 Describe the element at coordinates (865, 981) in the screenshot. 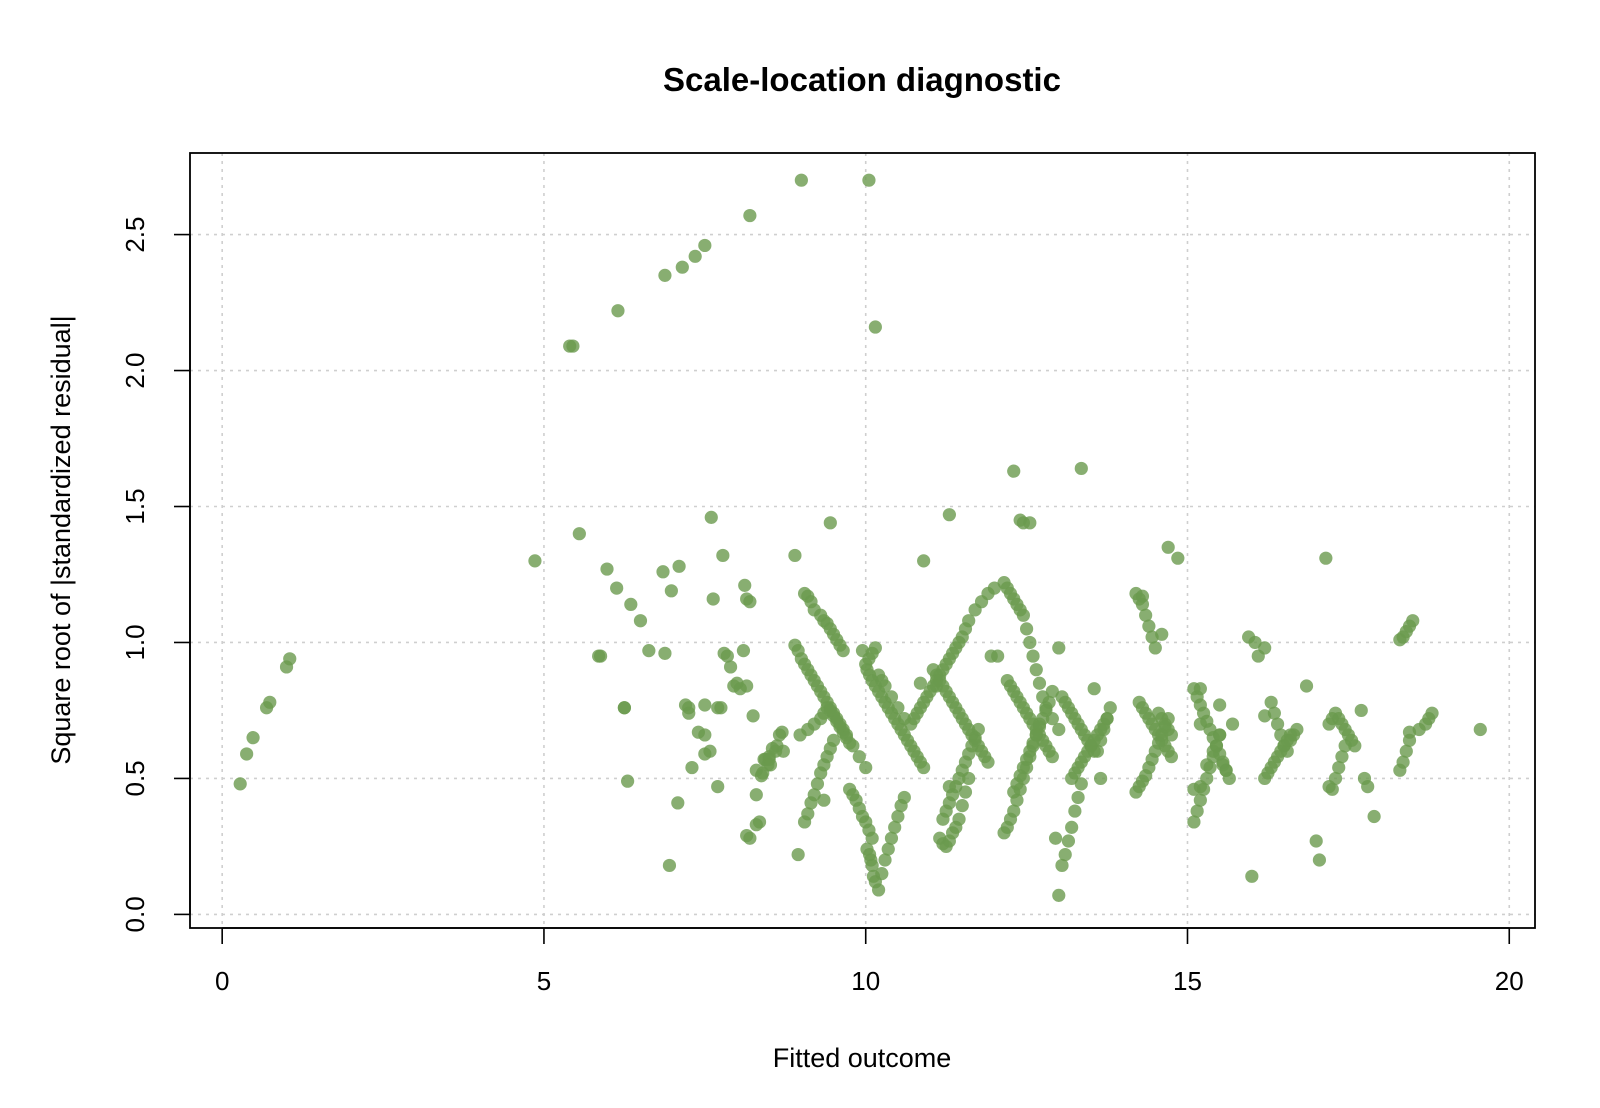

I see `x-tick-label: 10` at that location.